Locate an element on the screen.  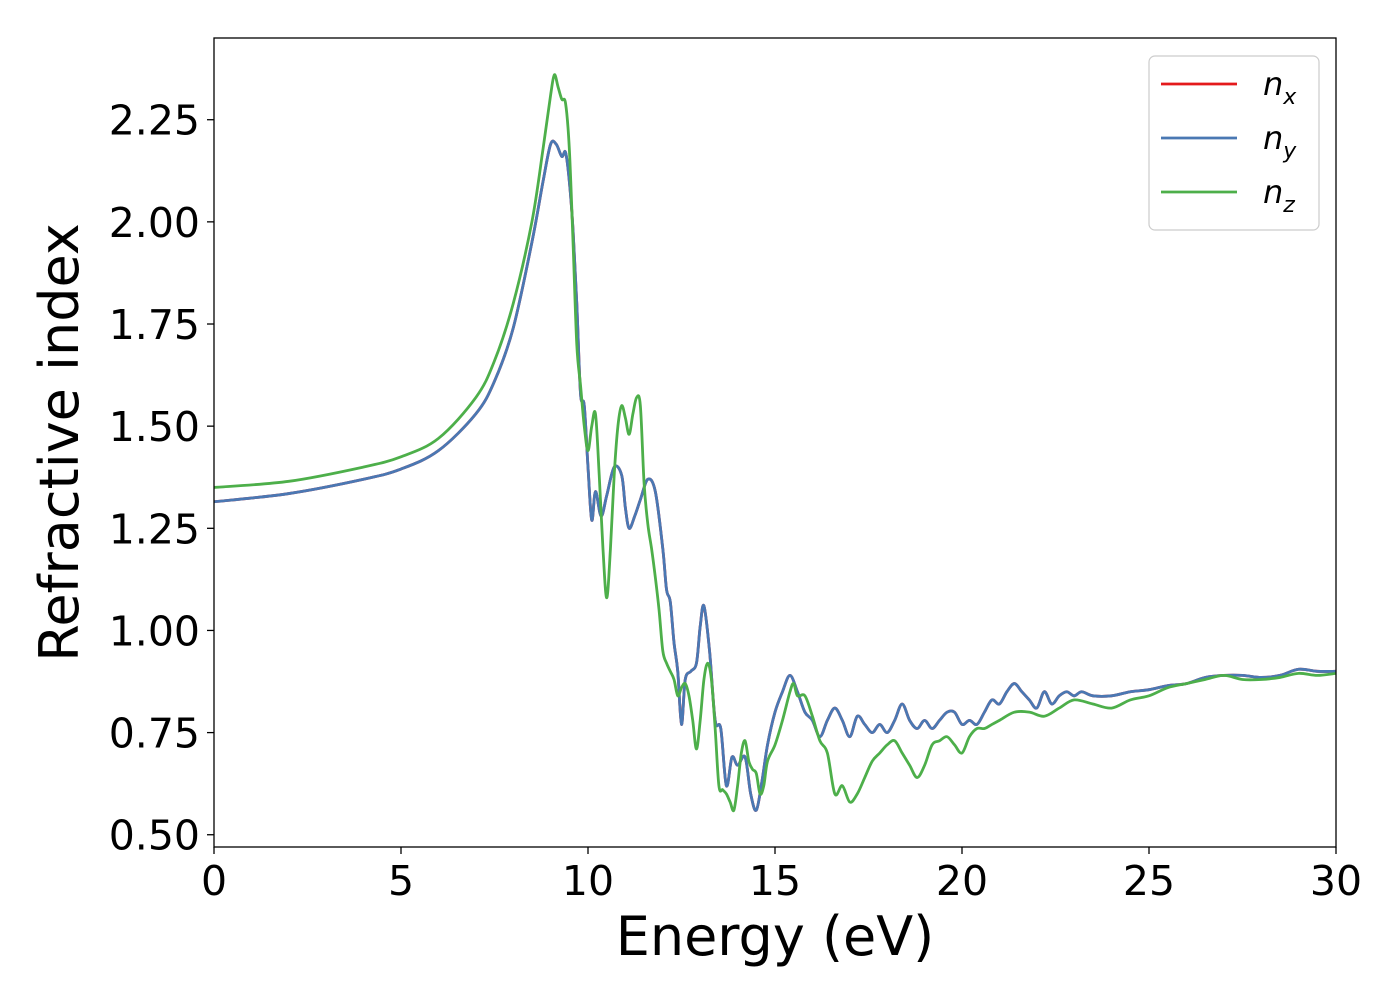
x-axis-ticks: 0 5 10 15 20 25 30 is located at coordinates (781, 876).